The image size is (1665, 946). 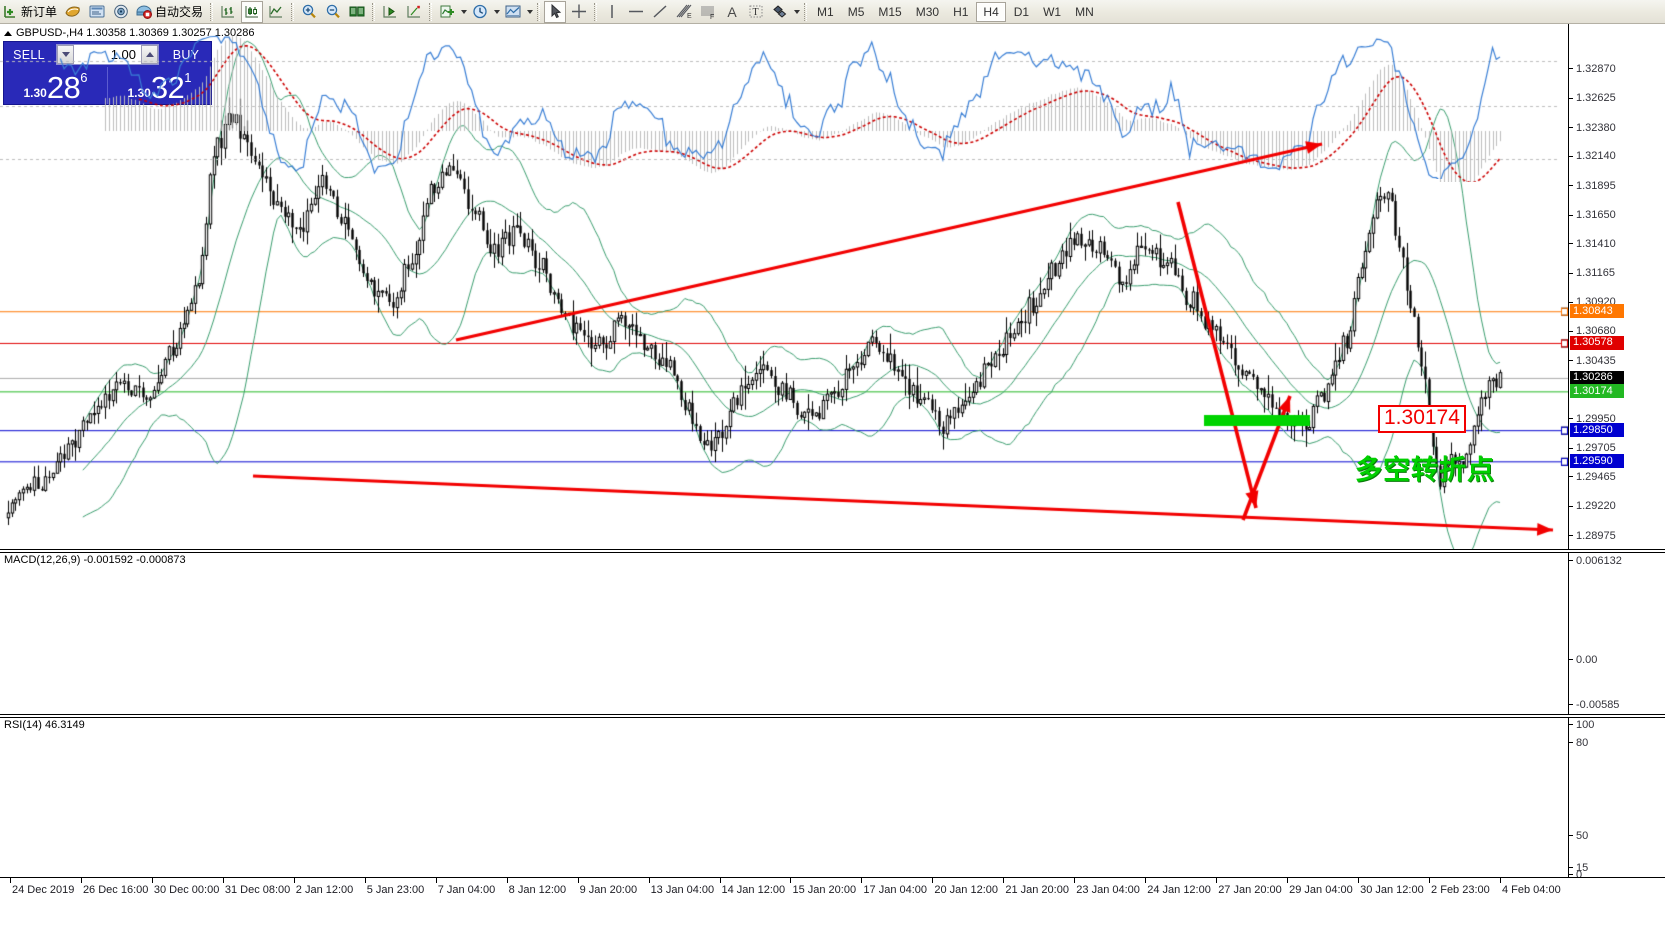 What do you see at coordinates (529, 12) in the screenshot?
I see `templates-dropdown-arrow` at bounding box center [529, 12].